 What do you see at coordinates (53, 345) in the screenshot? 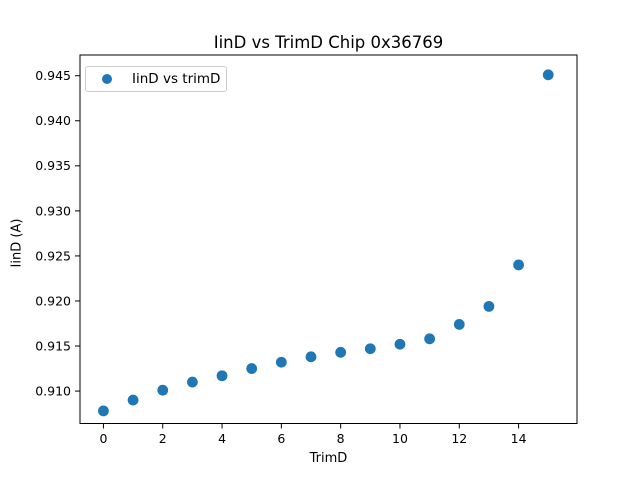
I see `y-tick-label: 0.915` at bounding box center [53, 345].